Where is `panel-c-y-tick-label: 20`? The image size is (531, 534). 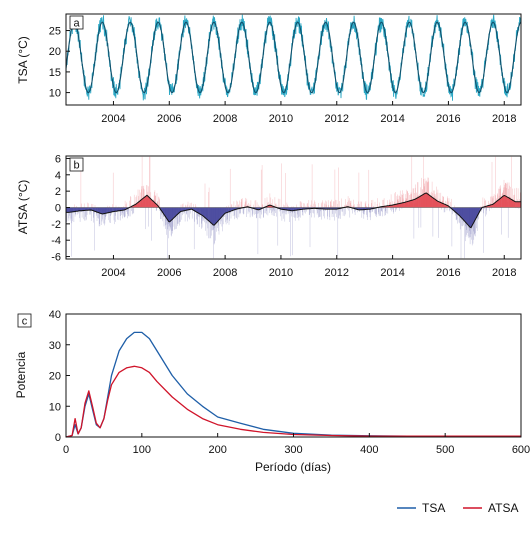 panel-c-y-tick-label: 20 is located at coordinates (55, 377).